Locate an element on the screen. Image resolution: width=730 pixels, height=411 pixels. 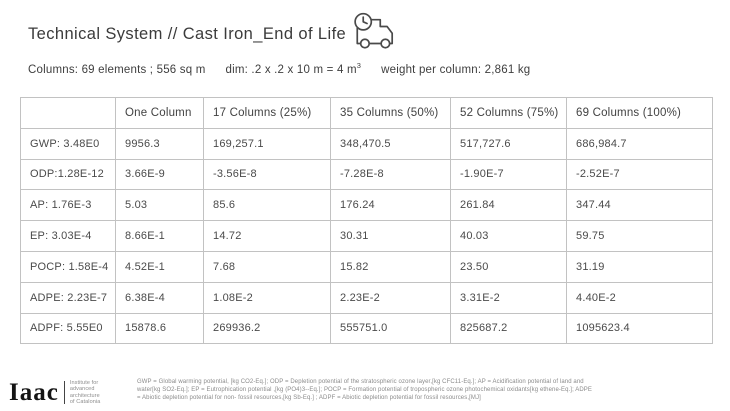
columns-info: Columns: 69 elements ; 556 sq m is located at coordinates (117, 69).